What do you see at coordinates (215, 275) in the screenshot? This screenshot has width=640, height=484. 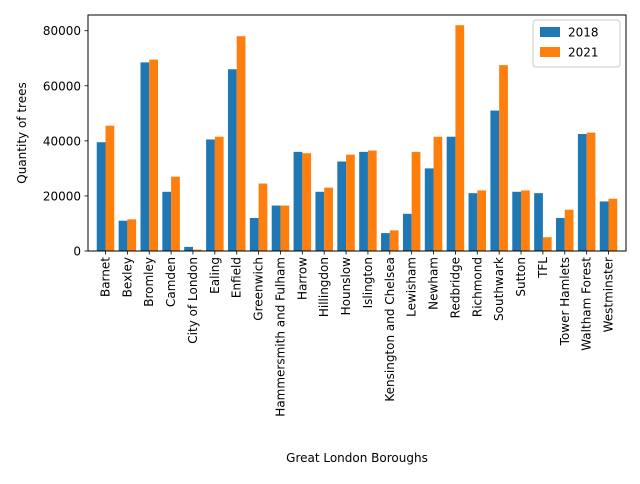 I see `x-tick-label: Ealing` at bounding box center [215, 275].